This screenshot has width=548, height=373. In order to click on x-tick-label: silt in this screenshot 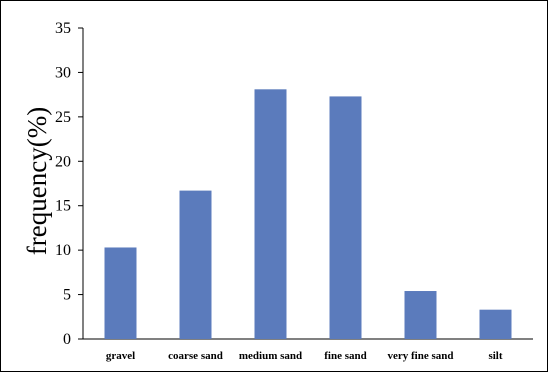, I will do `click(495, 356)`.